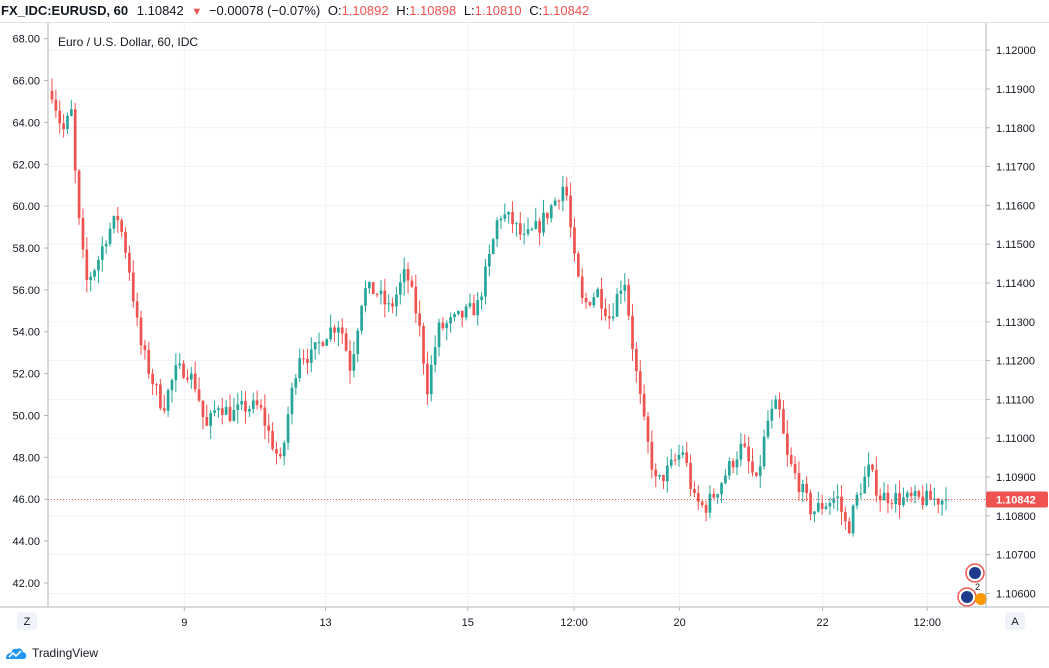 This screenshot has width=1049, height=668. Describe the element at coordinates (1015, 439) in the screenshot. I see `right-tick-label: 1.11000` at that location.